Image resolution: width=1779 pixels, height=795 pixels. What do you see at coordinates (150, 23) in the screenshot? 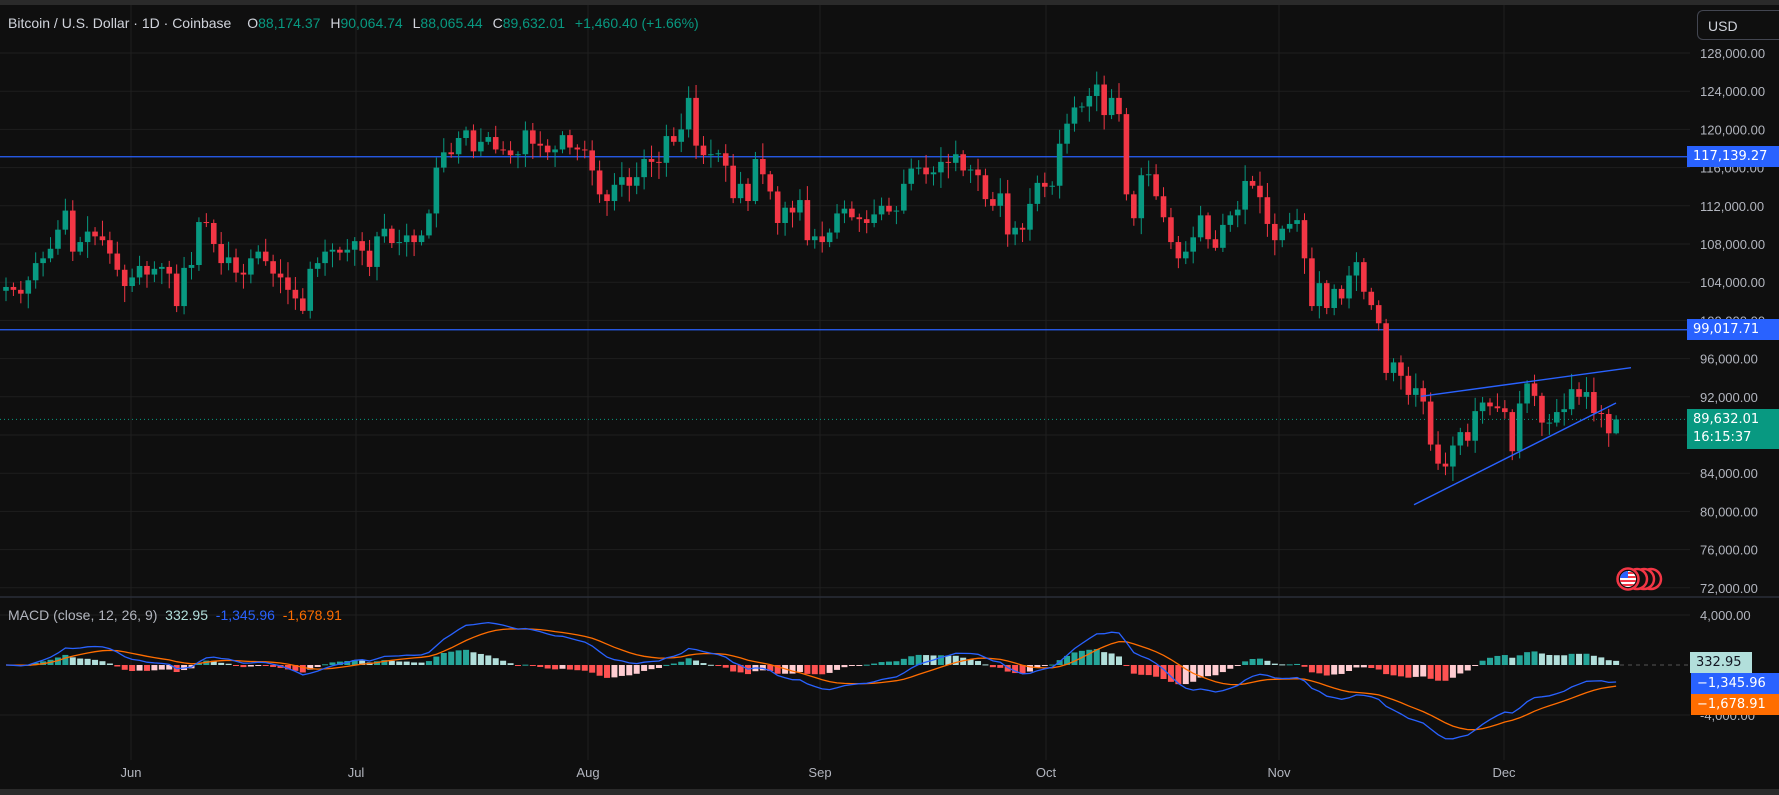
I see `interval: 1D` at bounding box center [150, 23].